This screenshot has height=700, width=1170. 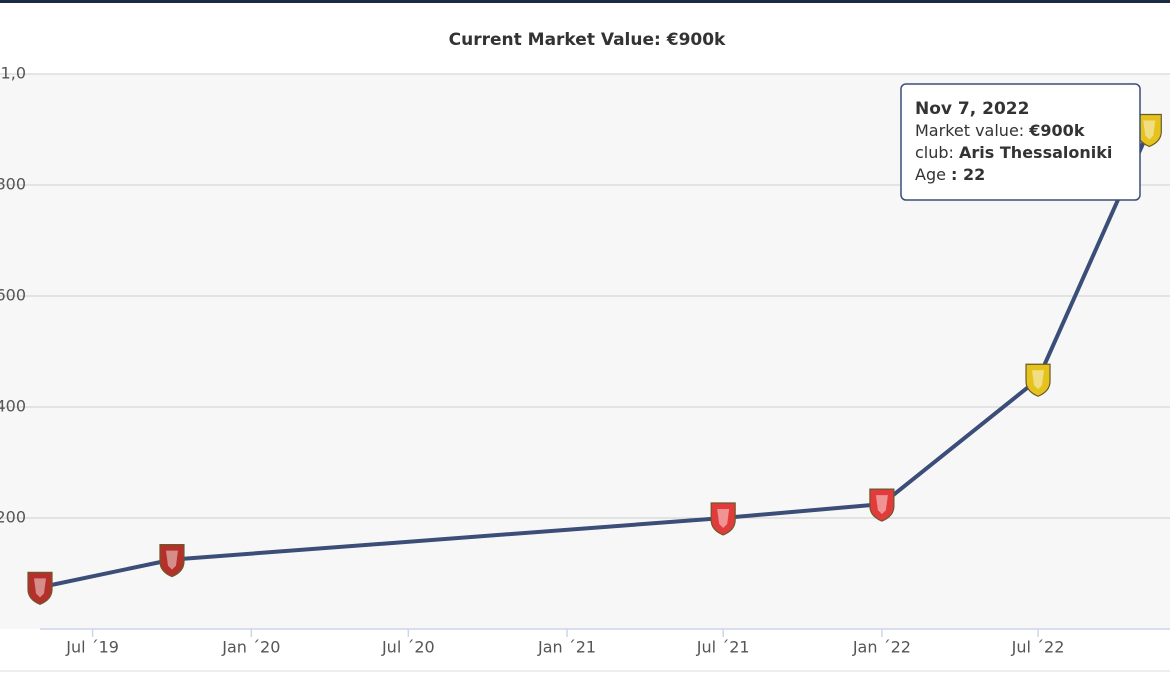 I want to click on x-tick-label: Jul ´22, so click(x=1038, y=647).